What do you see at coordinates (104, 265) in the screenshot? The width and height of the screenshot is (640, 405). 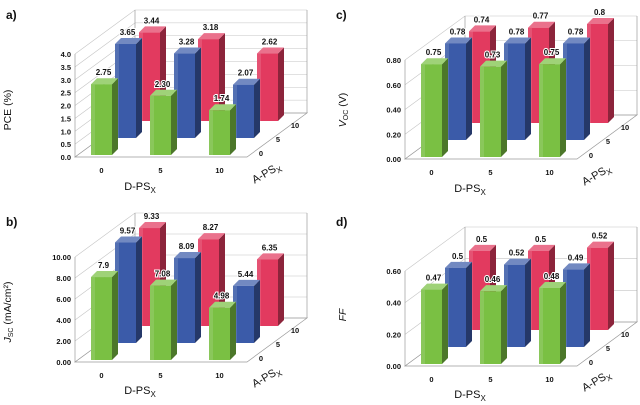 I see `value-label: 7.9` at bounding box center [104, 265].